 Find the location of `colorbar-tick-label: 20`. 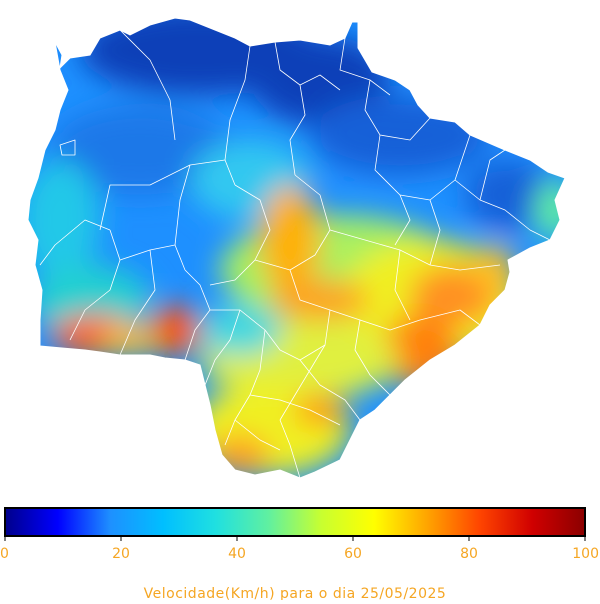

colorbar-tick-label: 20 is located at coordinates (121, 554).